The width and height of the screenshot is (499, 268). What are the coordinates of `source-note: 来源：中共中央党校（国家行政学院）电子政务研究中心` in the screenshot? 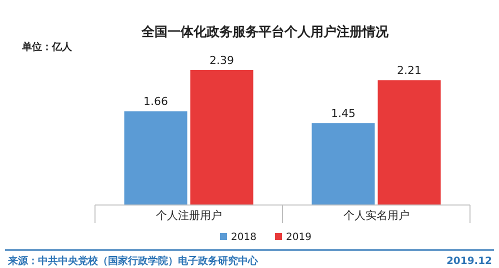 It's located at (133, 261).